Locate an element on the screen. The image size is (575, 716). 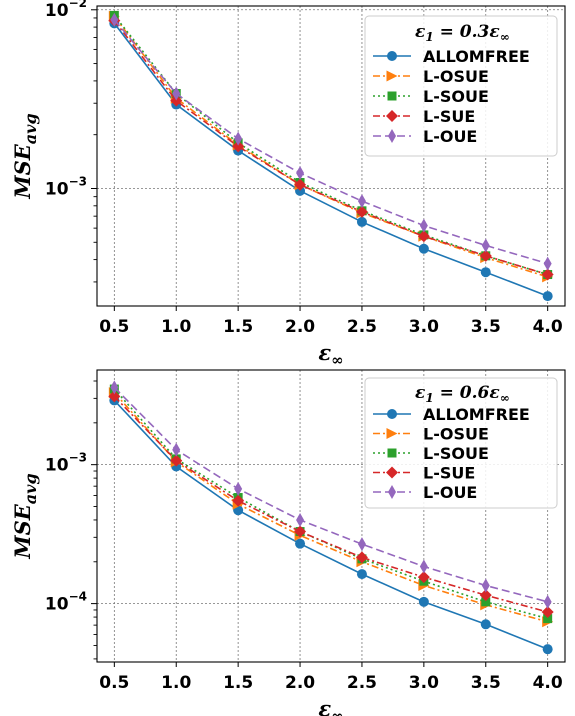
legend-title: ε1 = 0.6ε∞ is located at coordinates (462, 394).